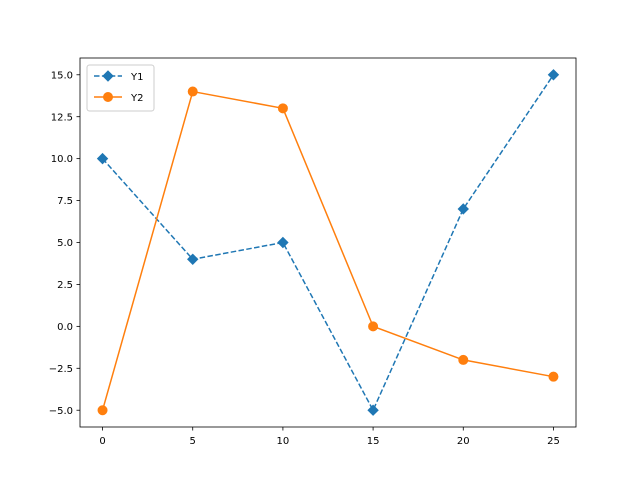 This screenshot has width=640, height=480. I want to click on y-tick-label: 0.0, so click(65, 327).